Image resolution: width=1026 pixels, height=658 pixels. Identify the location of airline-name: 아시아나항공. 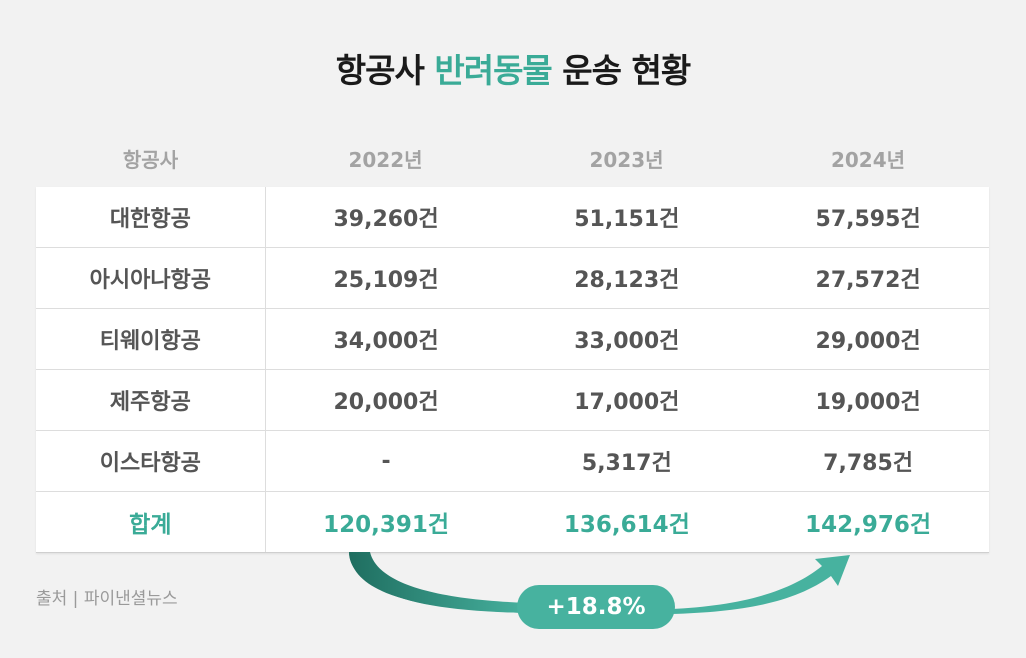
(151, 278).